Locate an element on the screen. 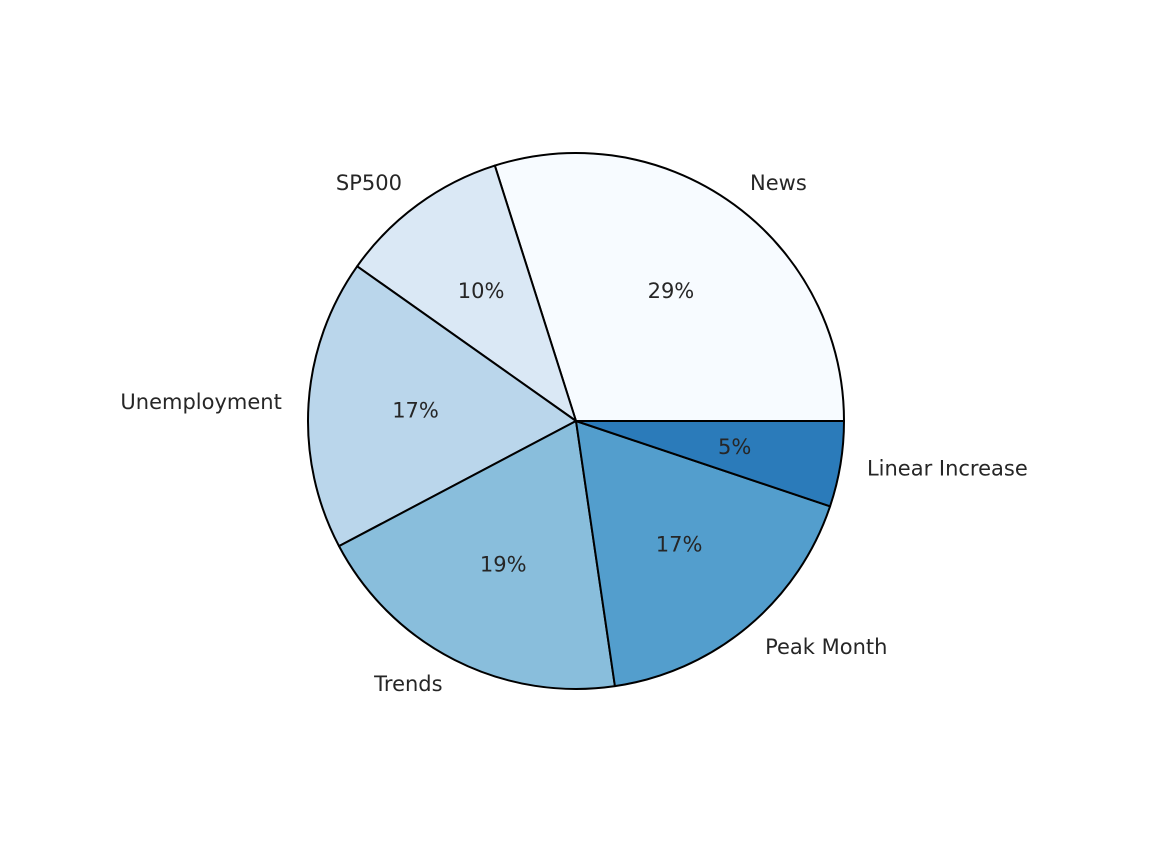 The height and width of the screenshot is (864, 1152). slice-label-news: News is located at coordinates (778, 183).